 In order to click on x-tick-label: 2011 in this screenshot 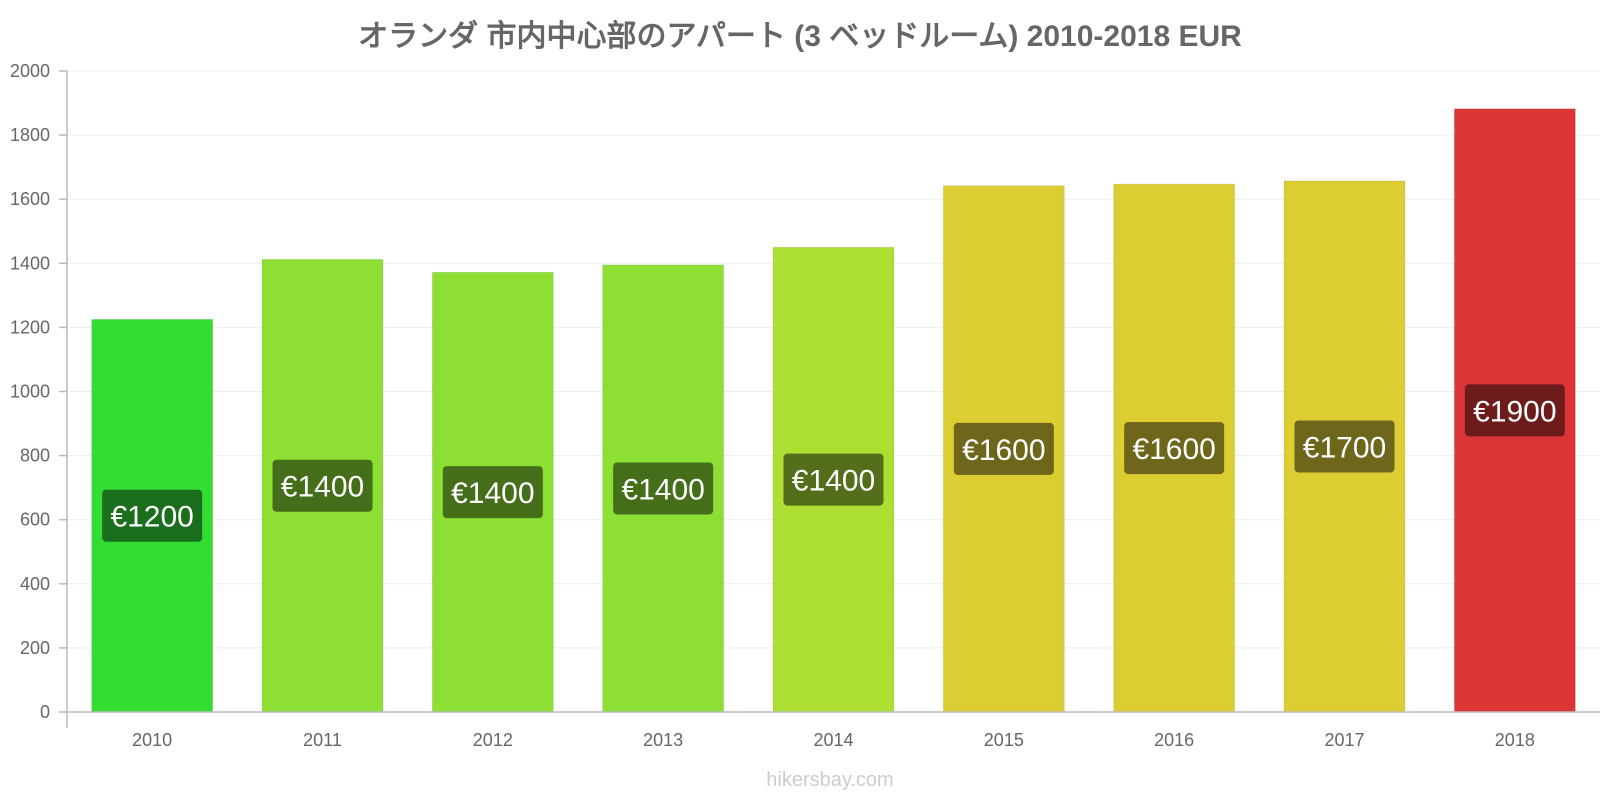, I will do `click(322, 740)`.